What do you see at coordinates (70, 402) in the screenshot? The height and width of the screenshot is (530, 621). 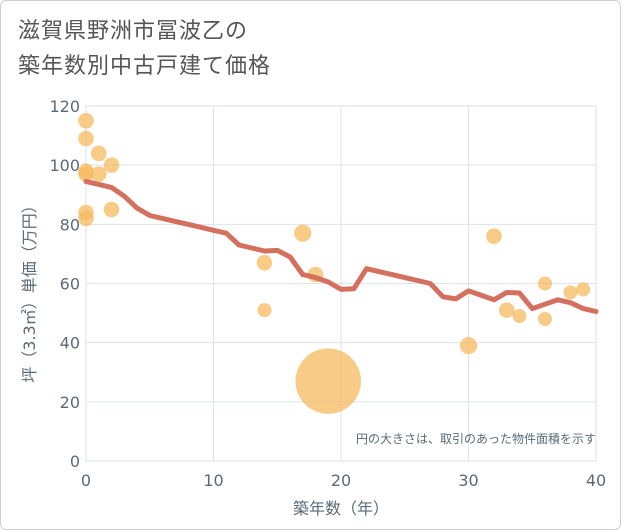 I see `y-tick-label-1: 20` at bounding box center [70, 402].